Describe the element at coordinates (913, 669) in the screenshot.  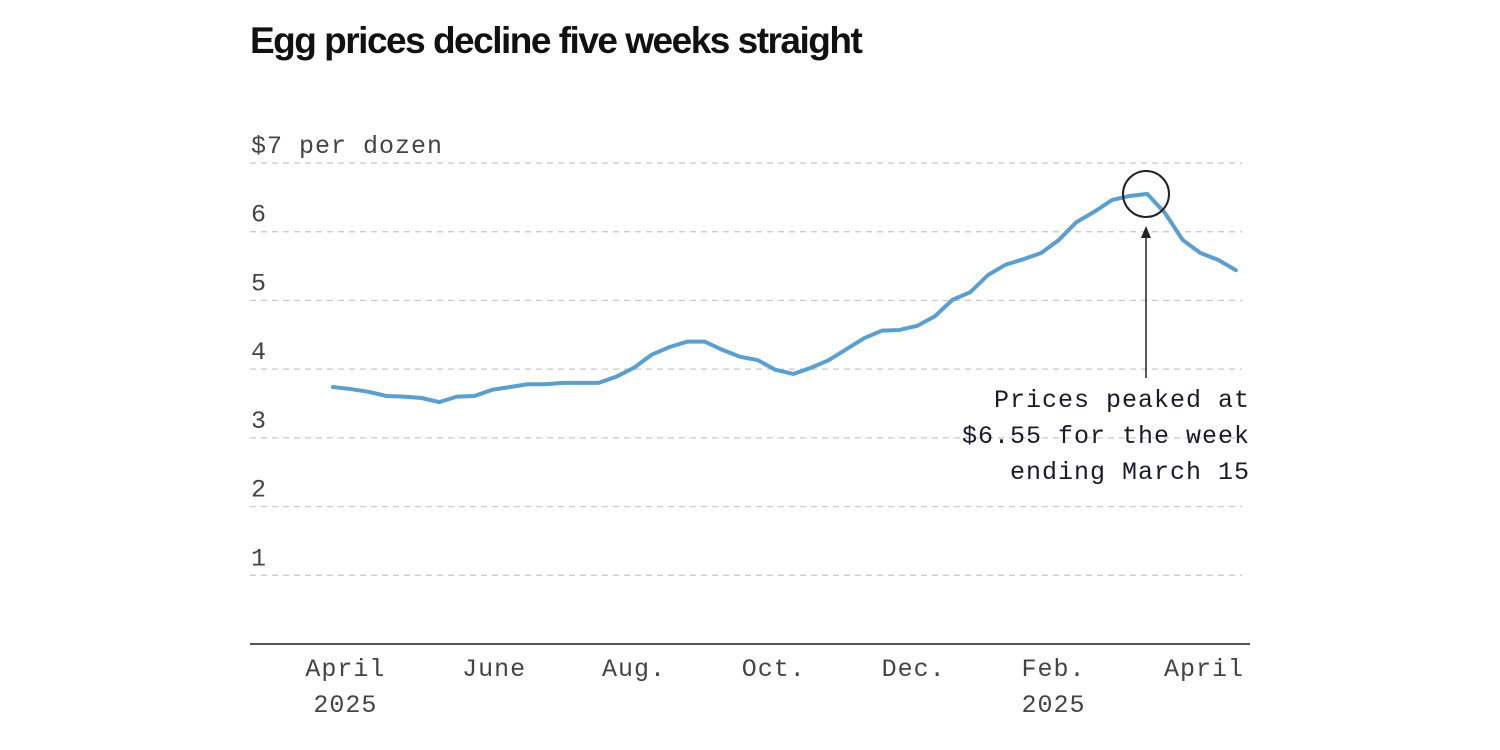
I see `x-tick-label: Dec.` at that location.